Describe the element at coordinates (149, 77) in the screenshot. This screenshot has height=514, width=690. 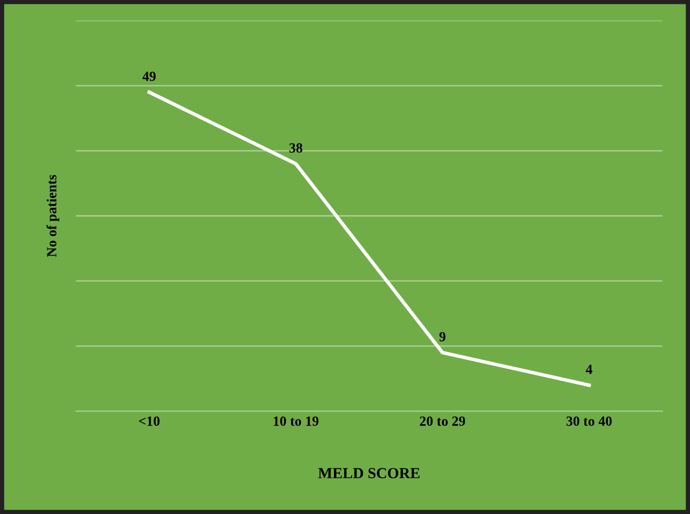
I see `data-label: 49` at that location.